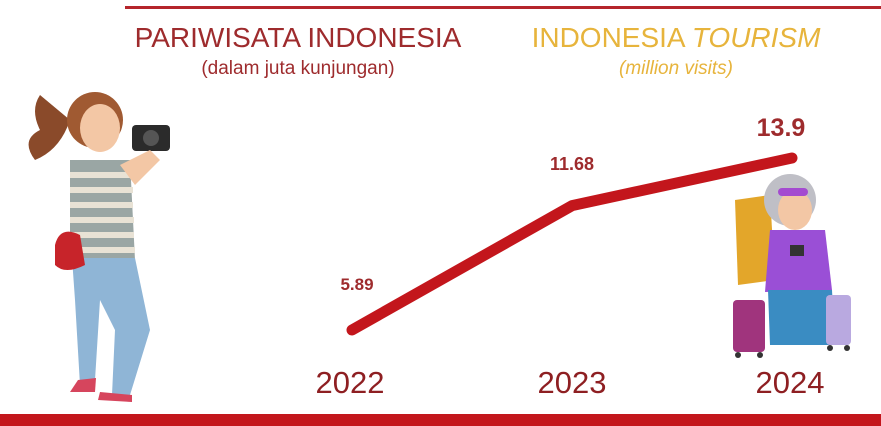 The image size is (881, 426). Describe the element at coordinates (676, 68) in the screenshot. I see `chart-subtitle-en: (million visits)` at that location.